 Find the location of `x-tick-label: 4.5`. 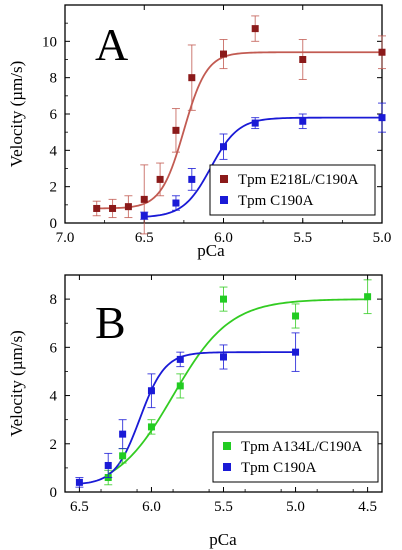

x-tick-label: 4.5 is located at coordinates (367, 507).